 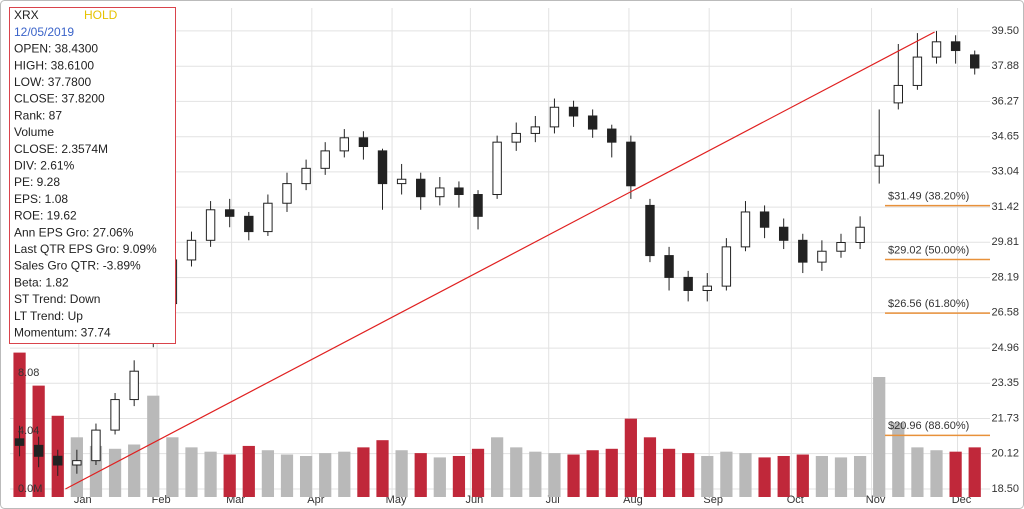 What do you see at coordinates (1005, 383) in the screenshot?
I see `y-tick-label: 23.35` at bounding box center [1005, 383].